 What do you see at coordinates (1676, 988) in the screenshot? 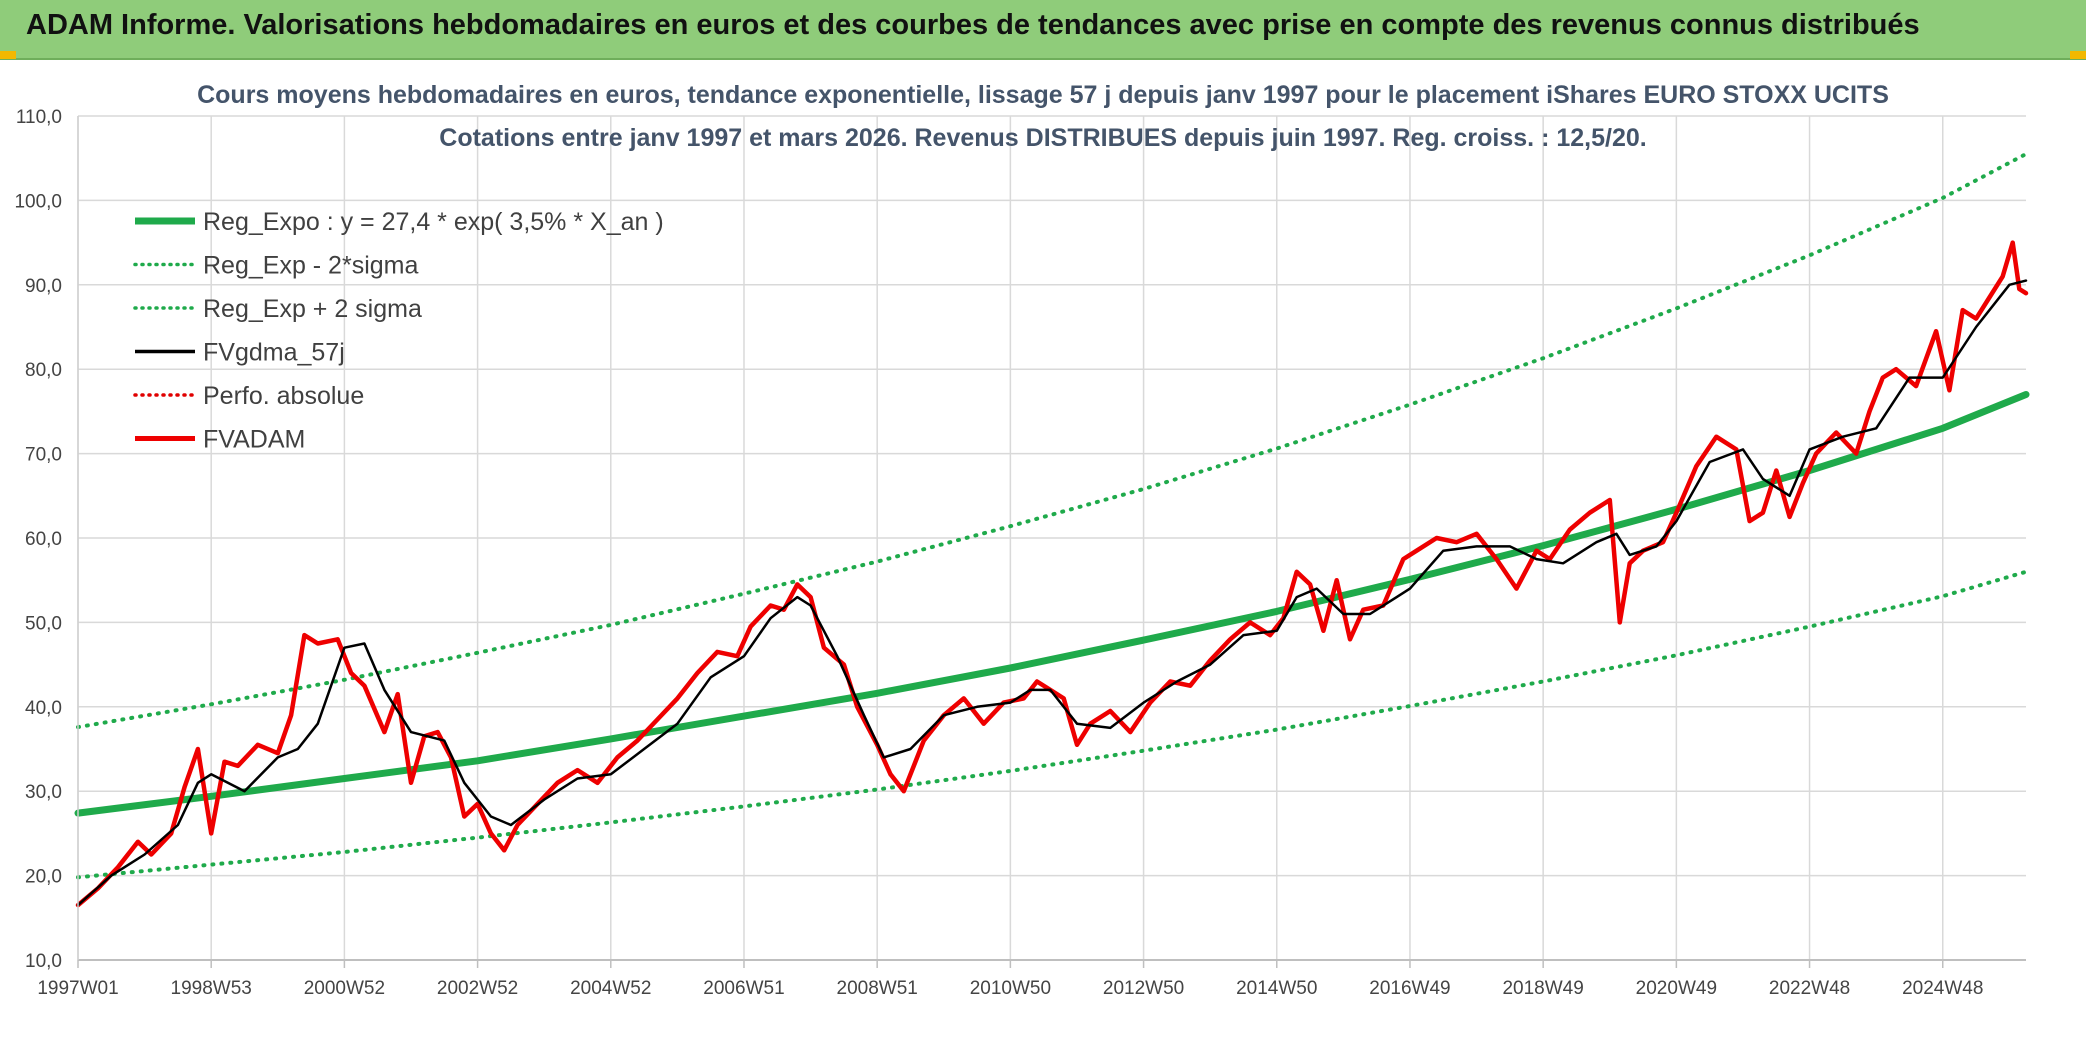
I see `x-tick-label: 2020W49` at bounding box center [1676, 988].